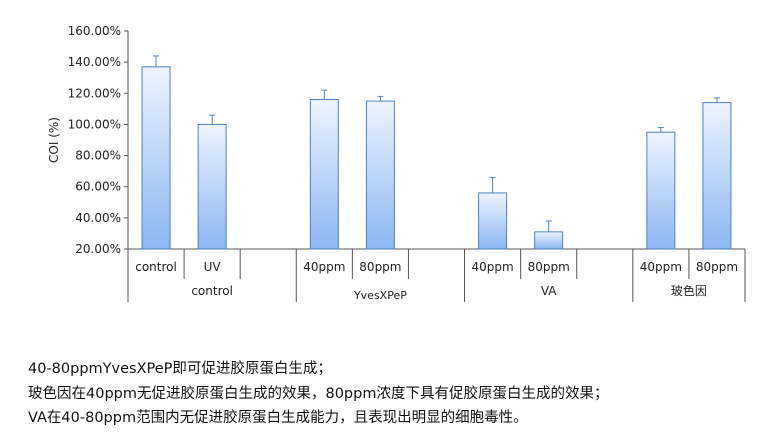 Image resolution: width=780 pixels, height=436 pixels. I want to click on y-tick-label: 160.00%, so click(94, 31).